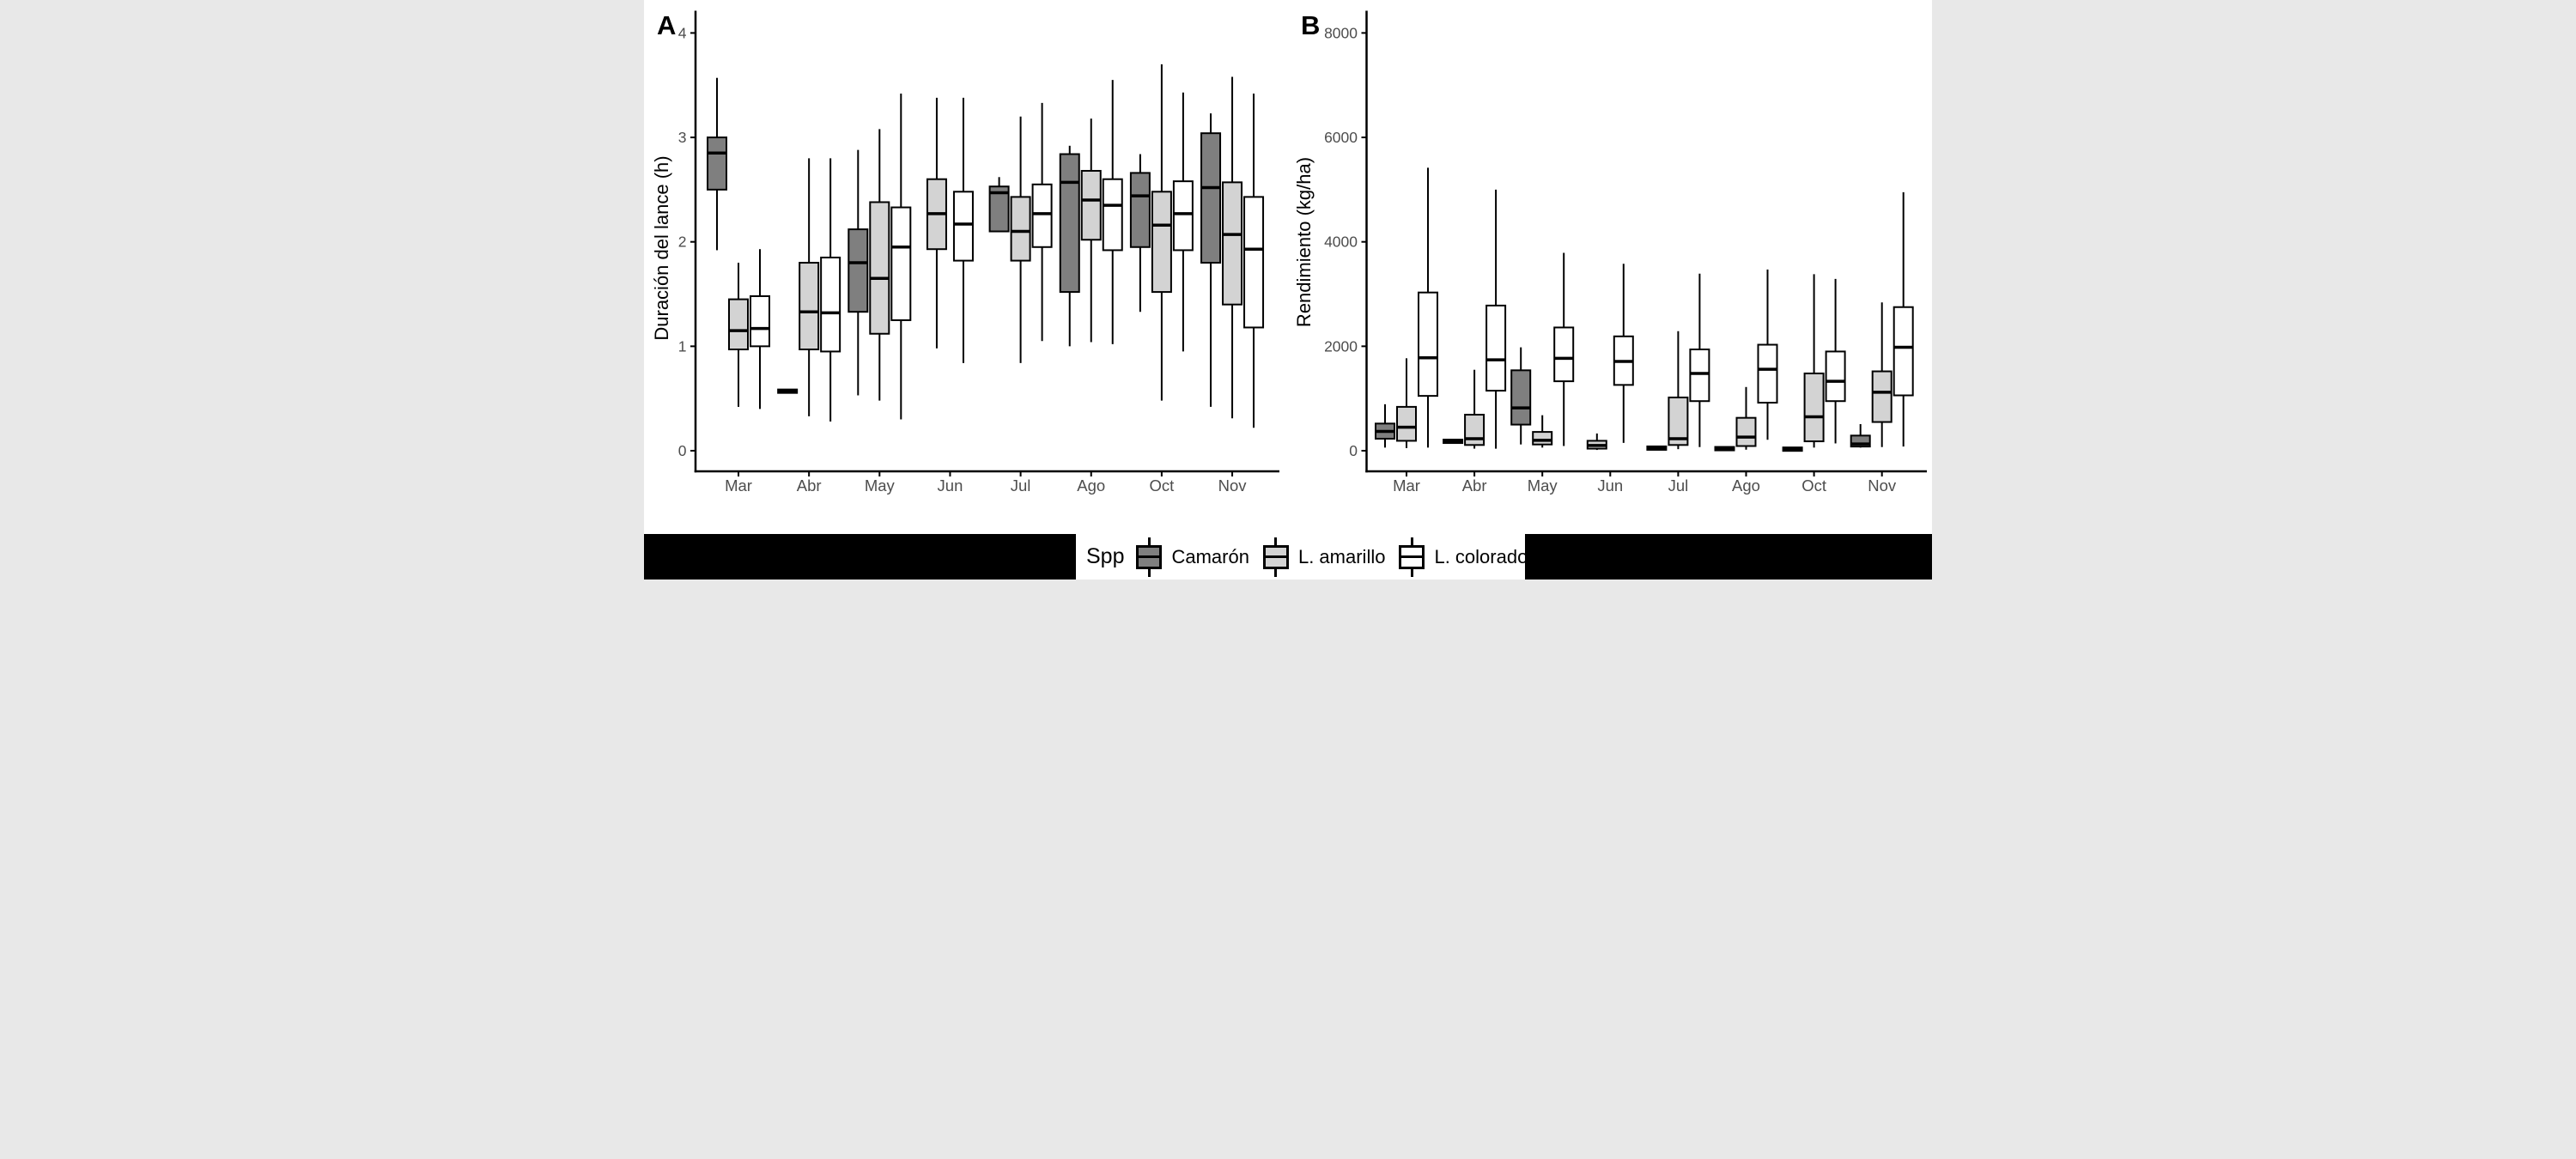  What do you see at coordinates (667, 25) in the screenshot?
I see `panel-a-label: A` at bounding box center [667, 25].